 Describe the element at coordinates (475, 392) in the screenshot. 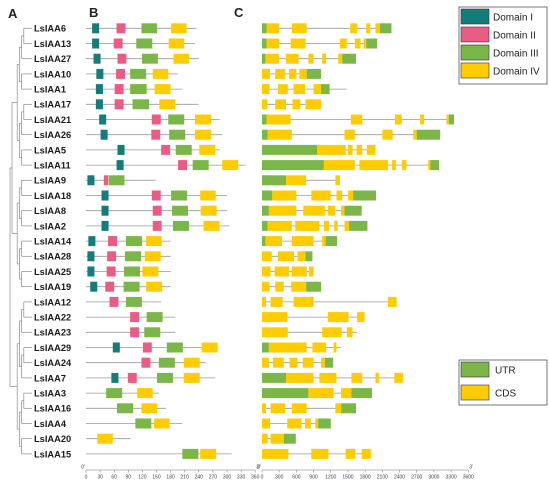

I see `cds-swatch` at that location.